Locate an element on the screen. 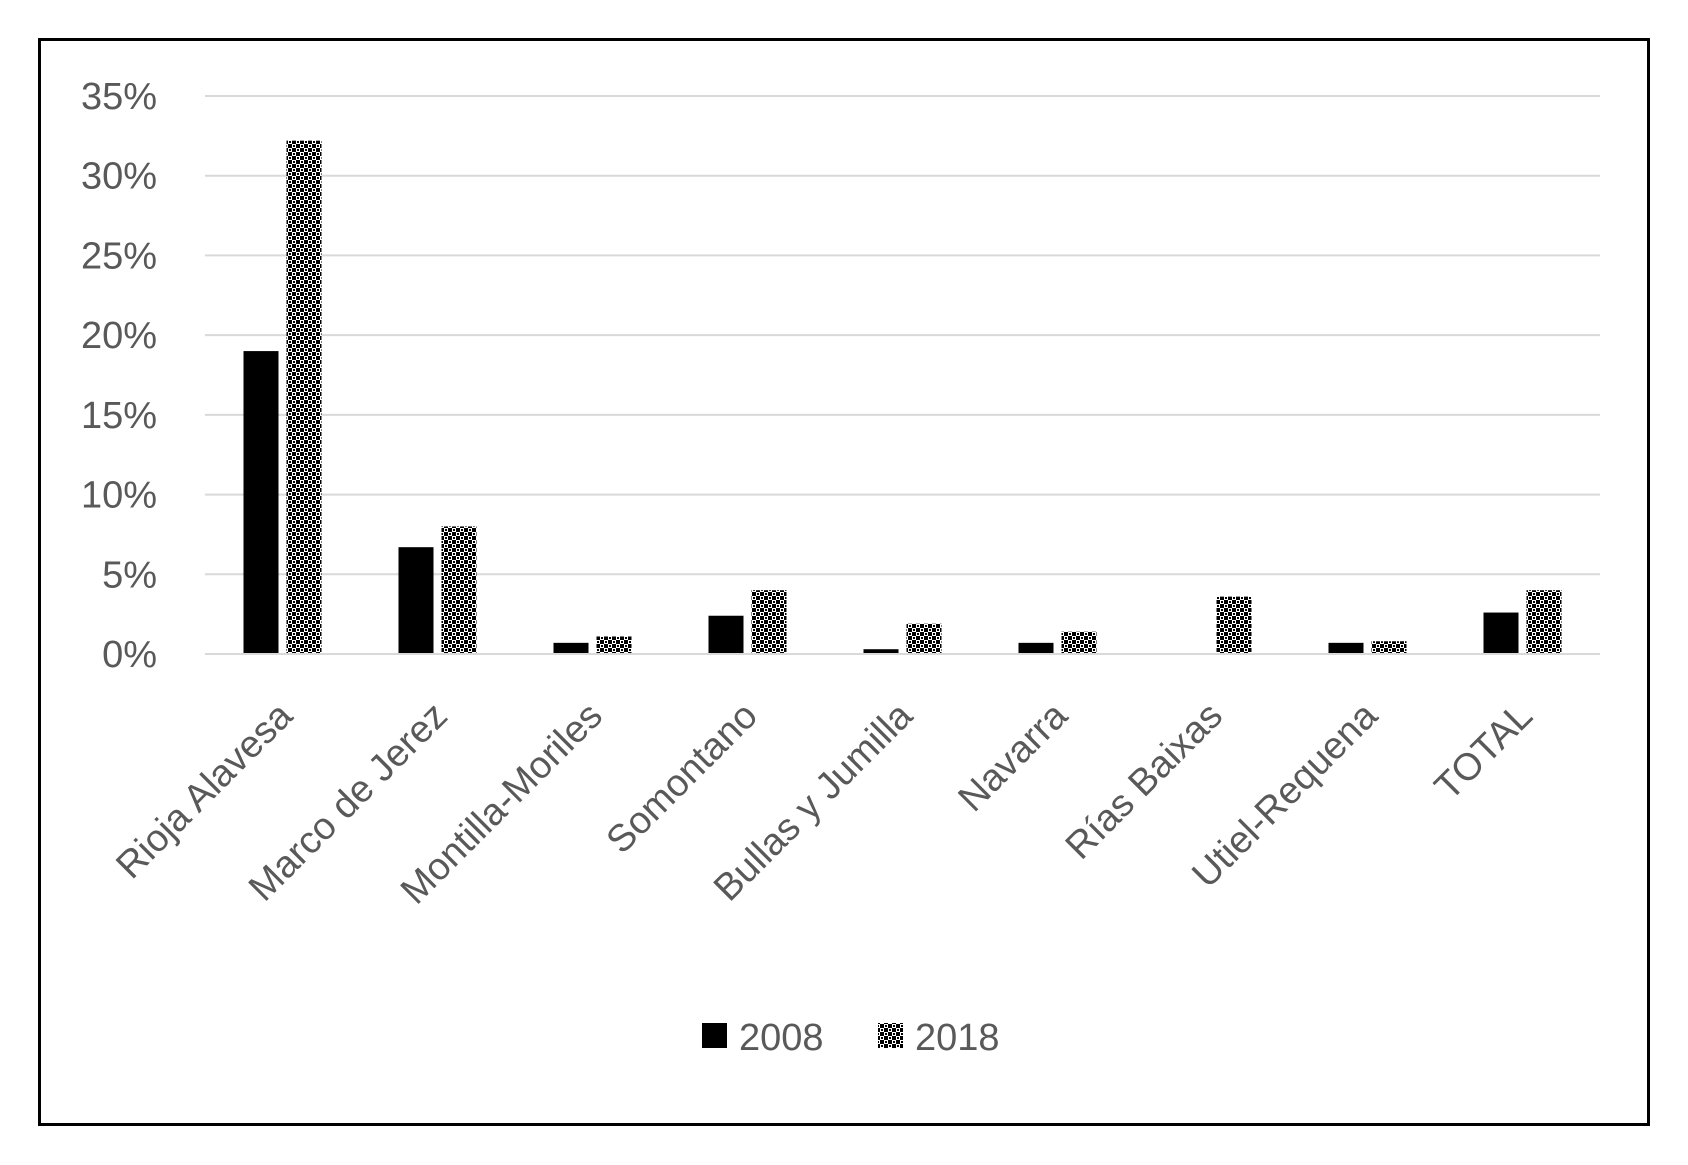  y-tick-label: 5% is located at coordinates (129, 575).